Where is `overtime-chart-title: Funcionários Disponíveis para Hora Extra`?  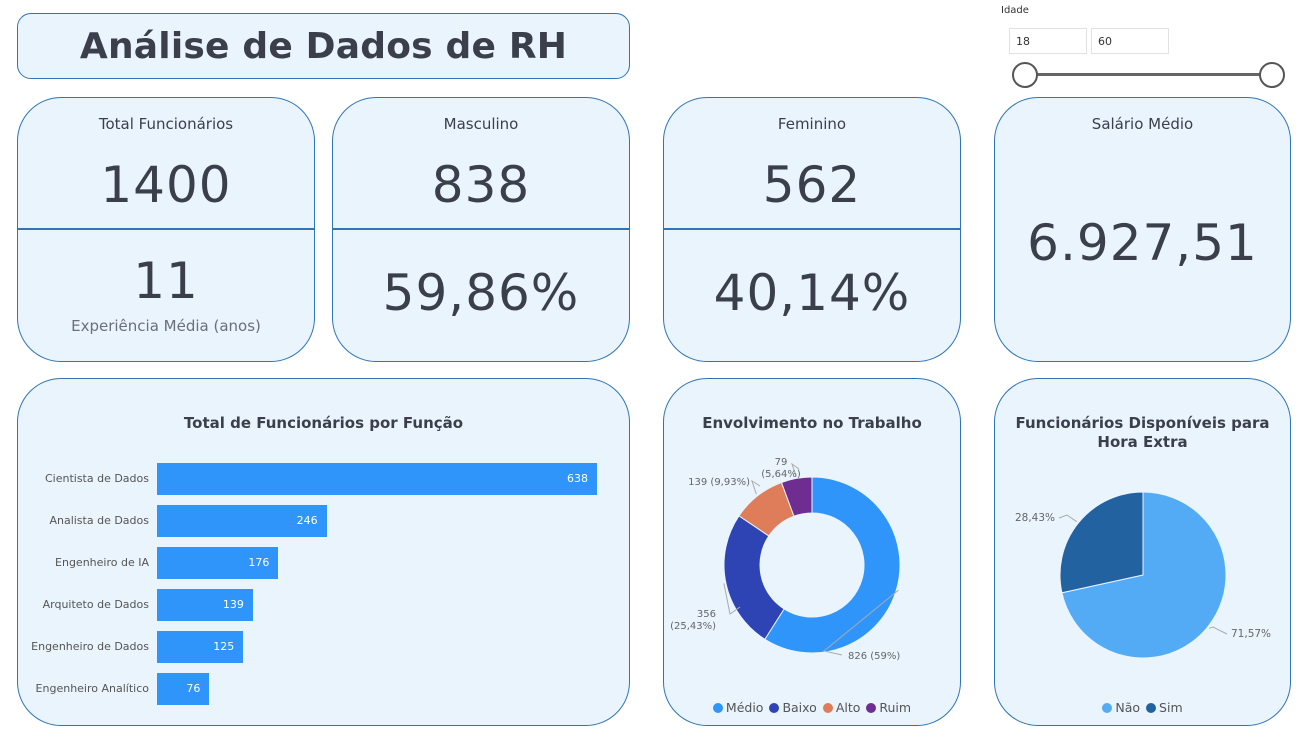
overtime-chart-title: Funcionários Disponíveis para Hora Extra is located at coordinates (1142, 432).